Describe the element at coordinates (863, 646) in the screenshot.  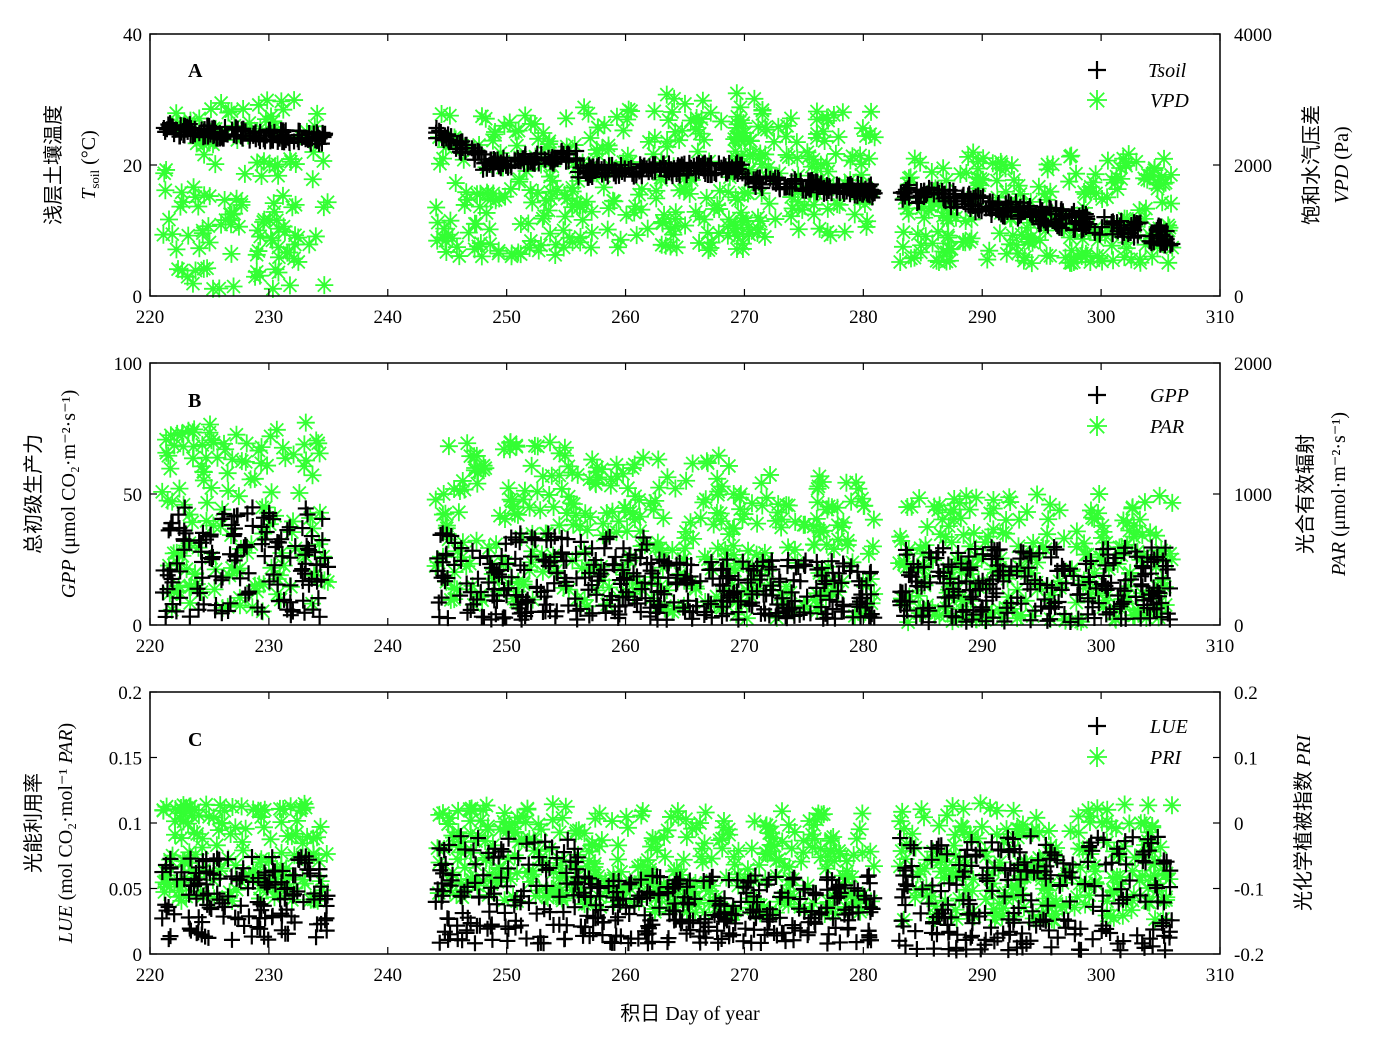
I see `x-tick-label: 280` at that location.